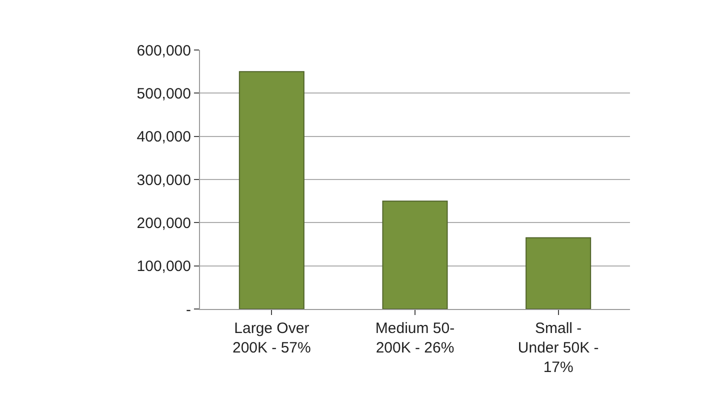 The image size is (720, 419). What do you see at coordinates (163, 180) in the screenshot?
I see `y-tick-label: 300,000` at bounding box center [163, 180].